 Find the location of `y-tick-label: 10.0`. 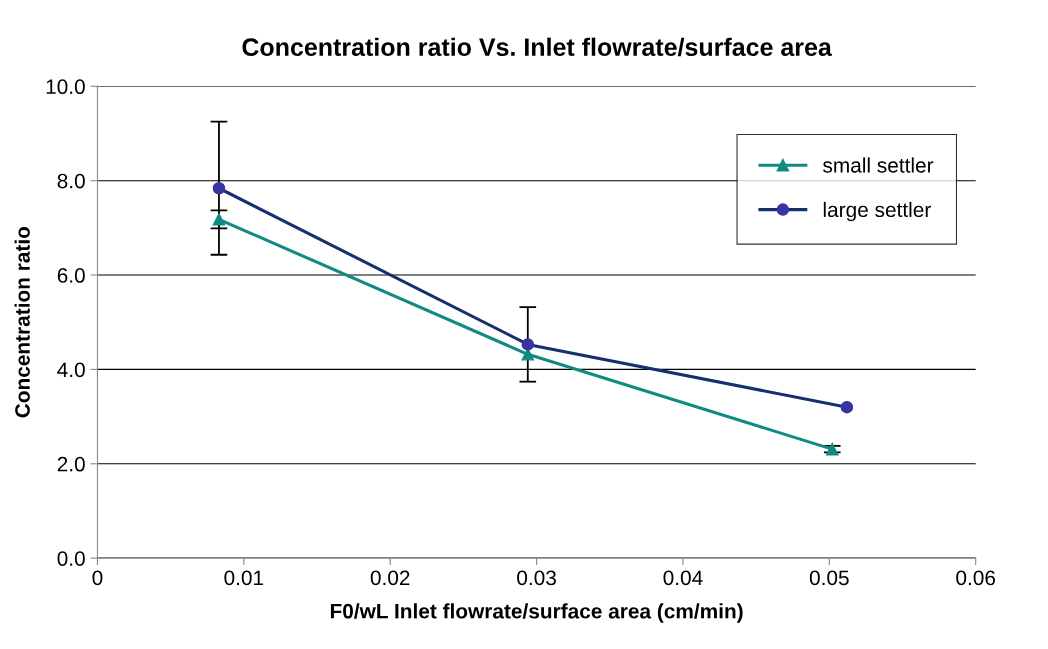

y-tick-label: 10.0 is located at coordinates (65, 87).